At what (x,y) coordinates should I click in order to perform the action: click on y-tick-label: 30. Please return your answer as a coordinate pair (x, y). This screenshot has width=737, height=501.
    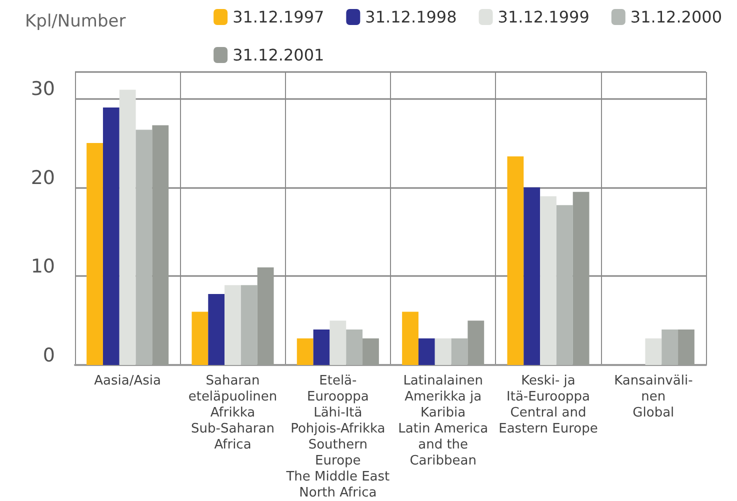
    Looking at the image, I should click on (42, 89).